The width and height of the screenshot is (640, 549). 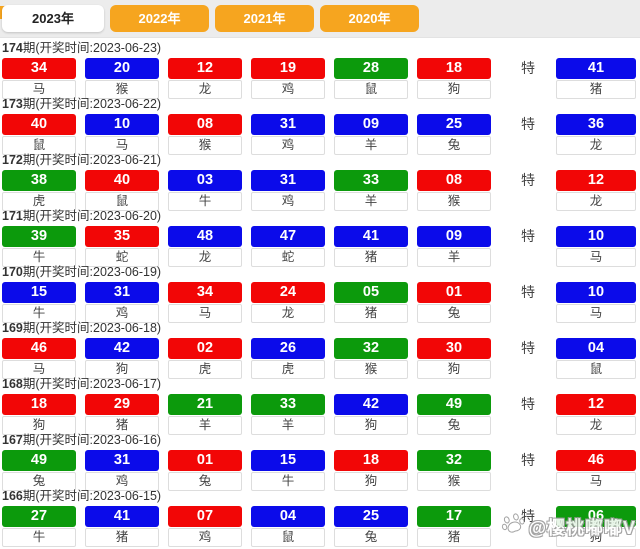 I want to click on draw-time-label: 期(开奖时间:2023-06-19), so click(x=92, y=272).